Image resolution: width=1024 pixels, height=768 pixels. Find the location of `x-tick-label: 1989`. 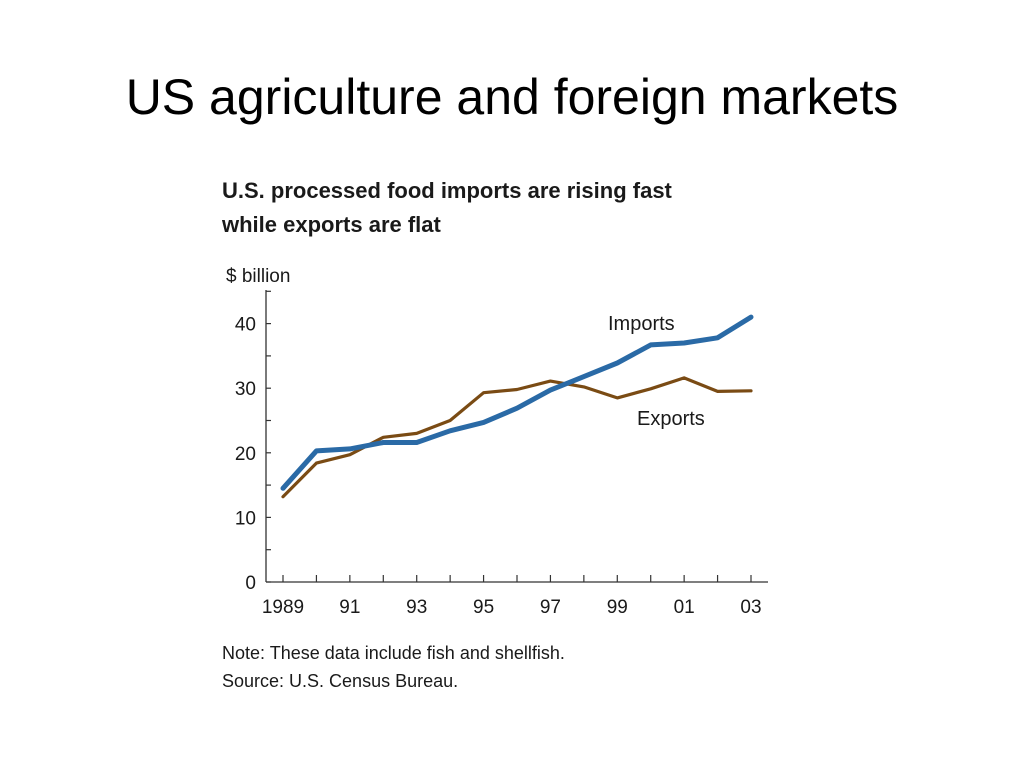

x-tick-label: 1989 is located at coordinates (283, 607).